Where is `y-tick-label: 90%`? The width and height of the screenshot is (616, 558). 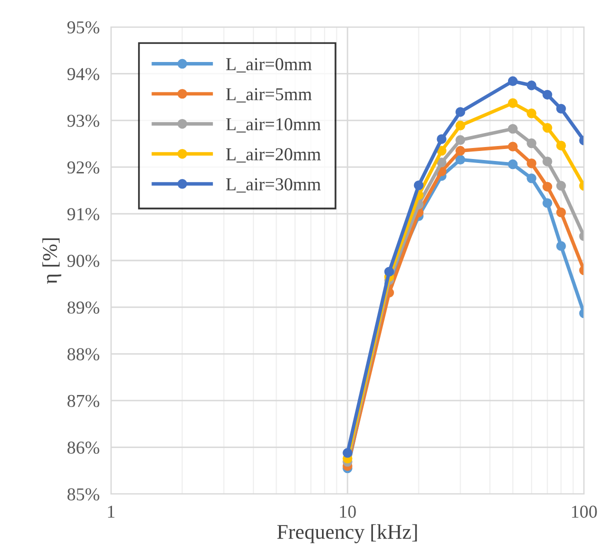
y-tick-label: 90% is located at coordinates (83, 260).